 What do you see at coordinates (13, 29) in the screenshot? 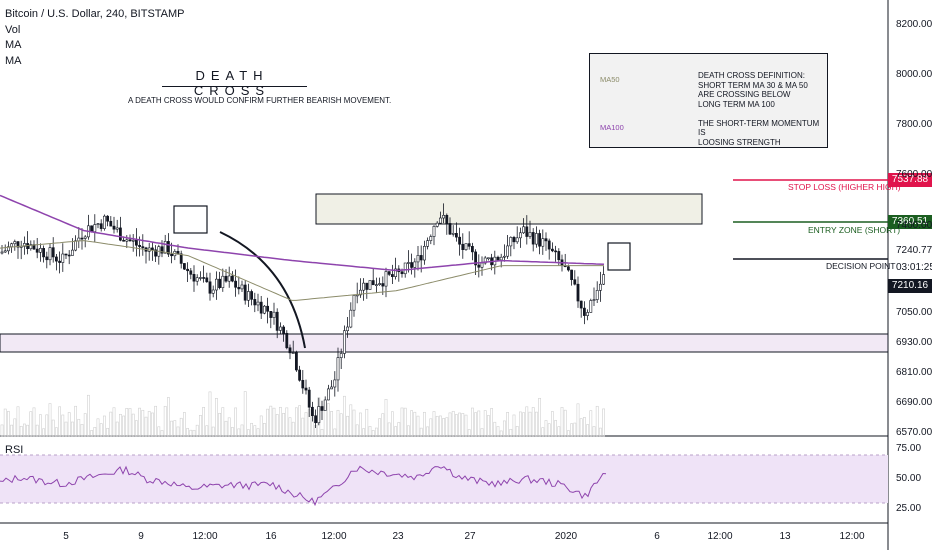
I see `vol-indicator-label: Vol` at bounding box center [13, 29].